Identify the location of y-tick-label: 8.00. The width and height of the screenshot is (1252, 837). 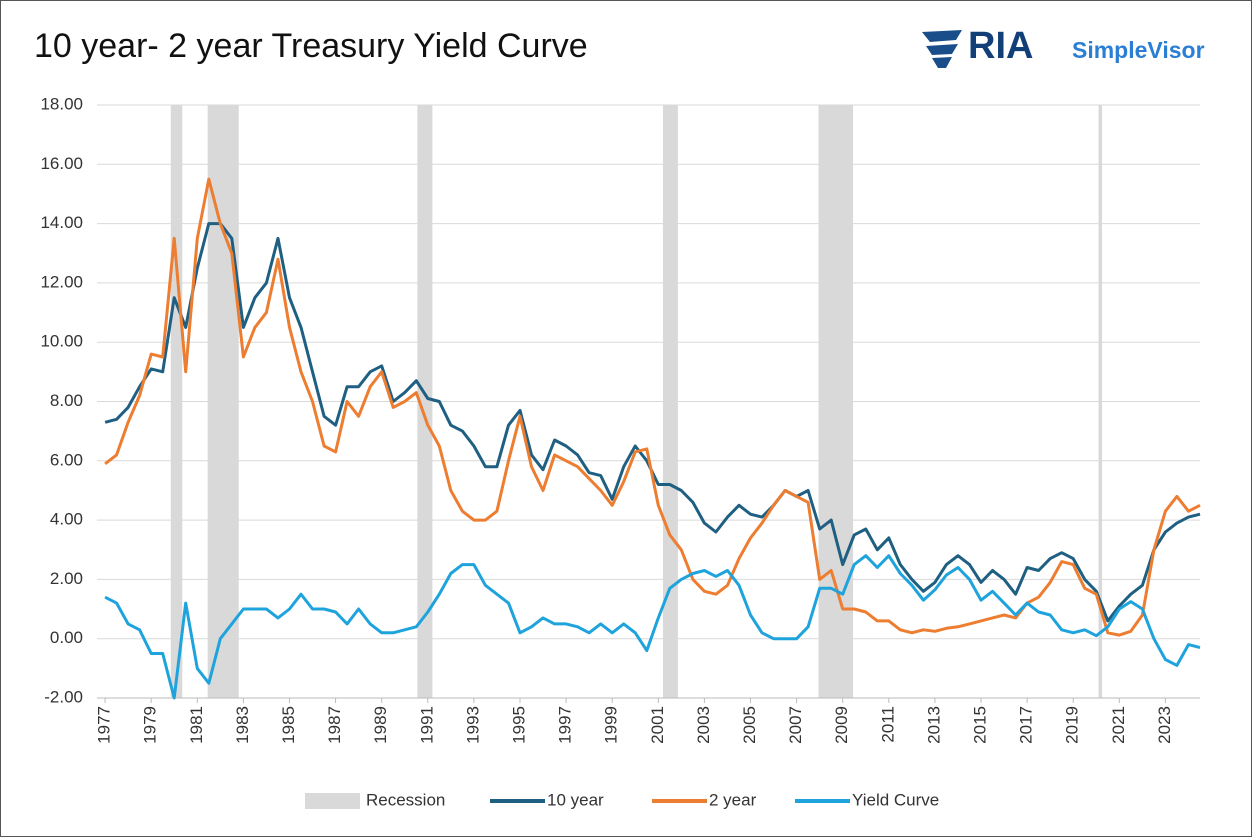
(66, 400).